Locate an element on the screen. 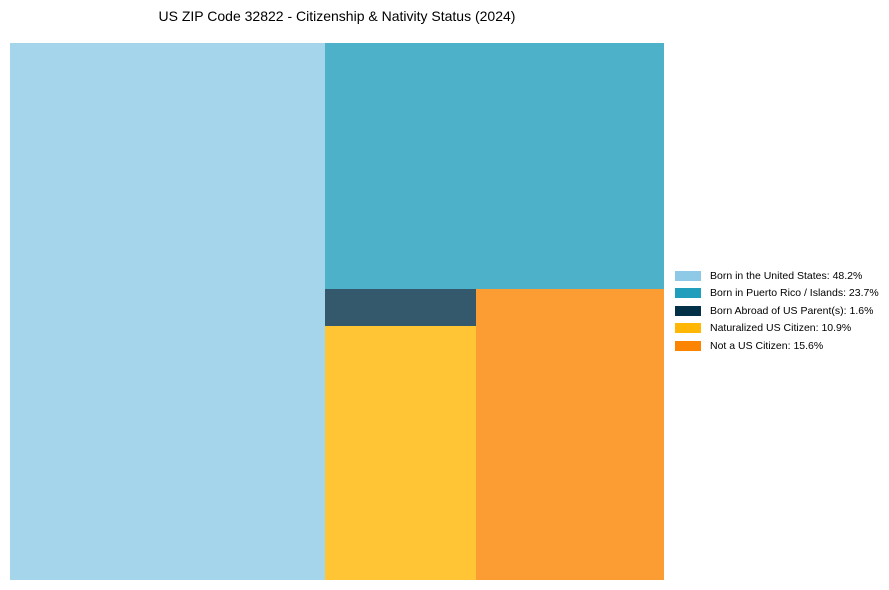 The height and width of the screenshot is (590, 889). legend-item-born-in-the-united-states: Born in the United States: 48.2% is located at coordinates (777, 276).